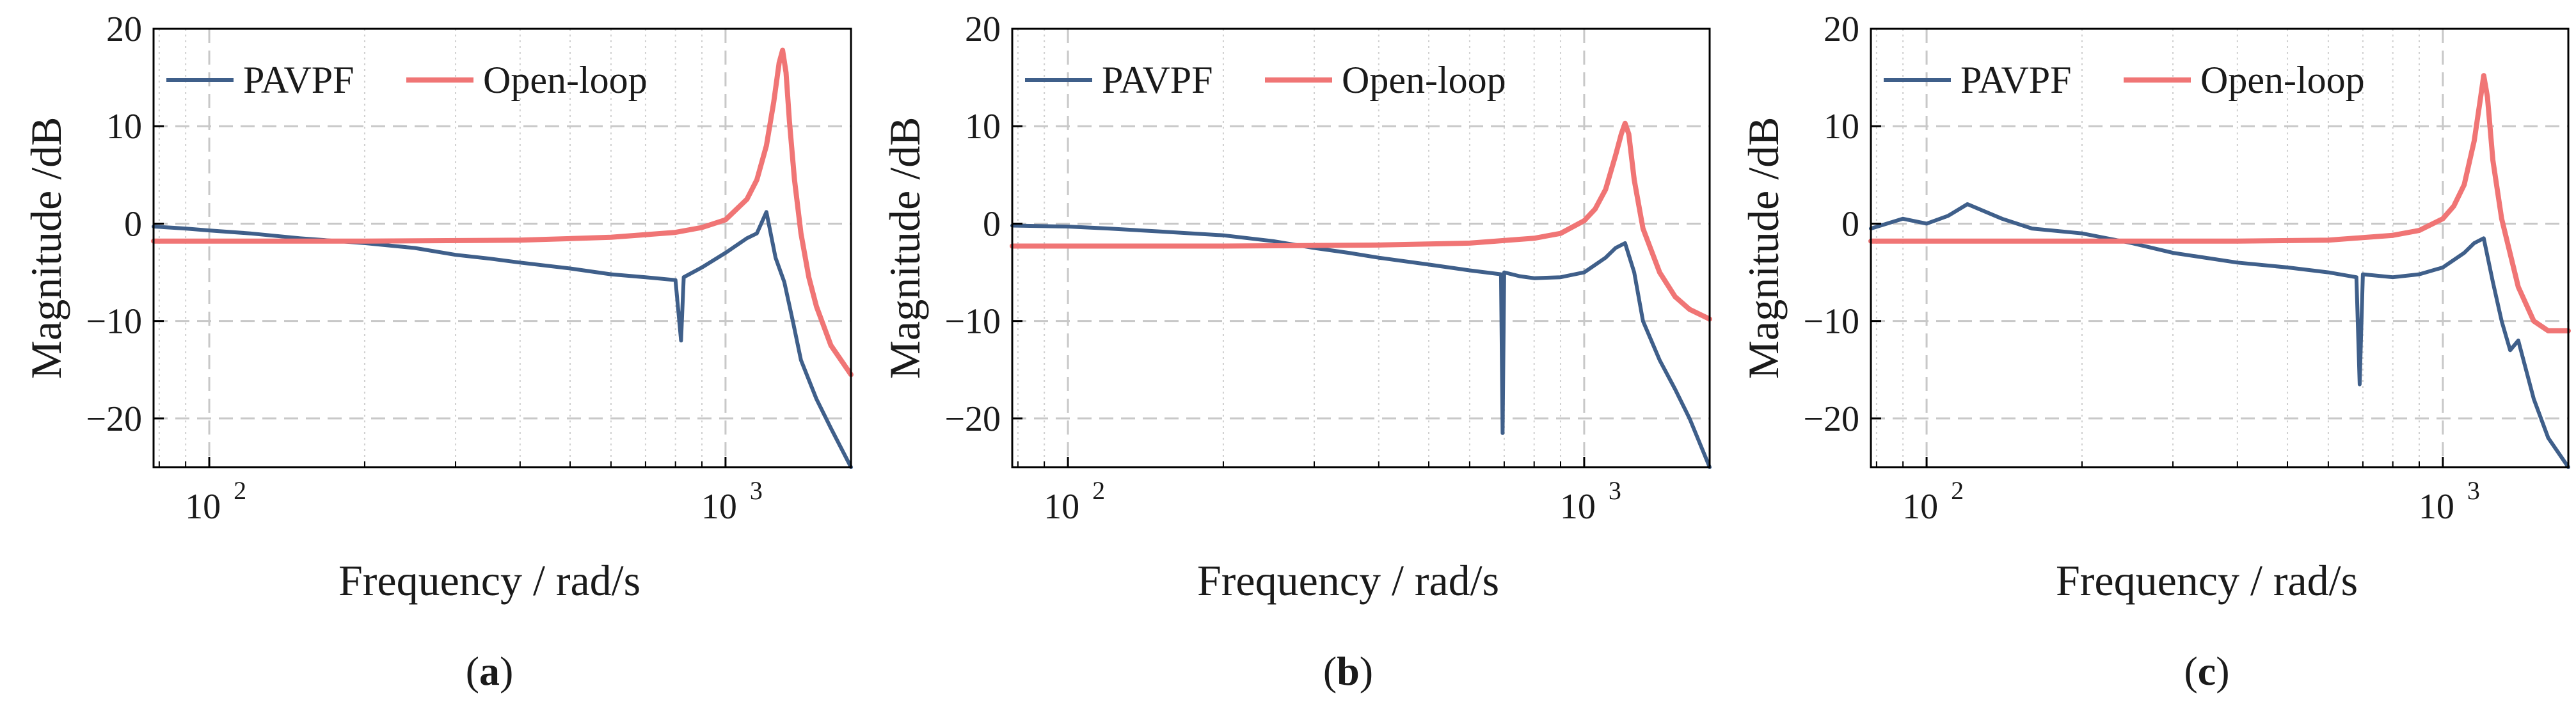 The width and height of the screenshot is (2576, 711). What do you see at coordinates (1348, 671) in the screenshot?
I see `panel-label: (b)` at bounding box center [1348, 671].